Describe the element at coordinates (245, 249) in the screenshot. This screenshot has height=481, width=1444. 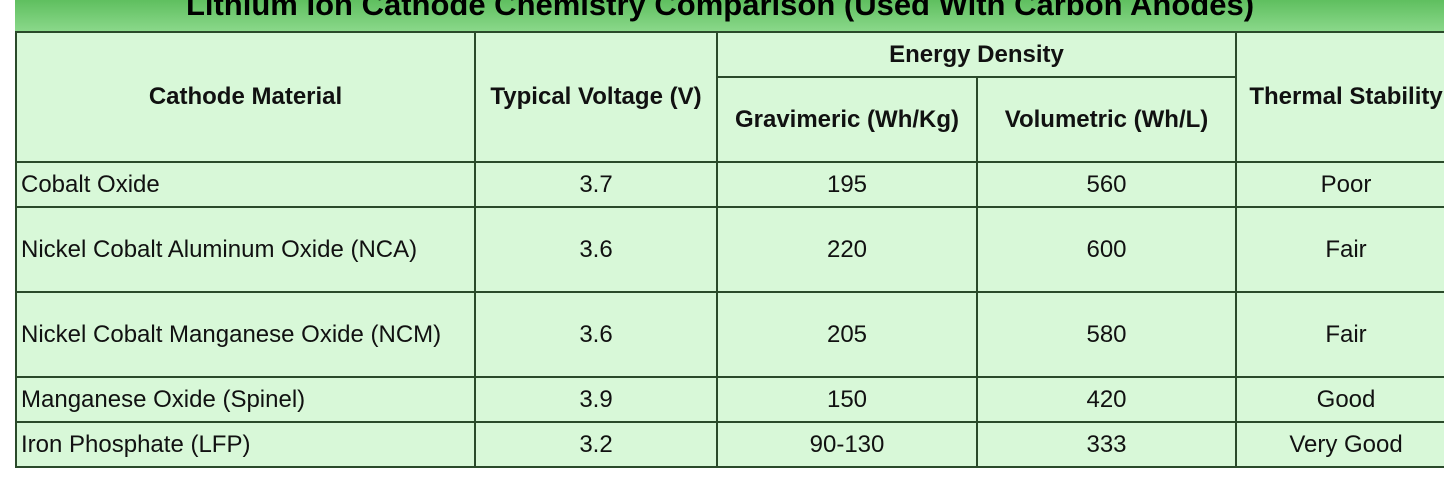
I see `table-cell: Nickel Cobalt Aluminum Oxide (NCA)` at that location.